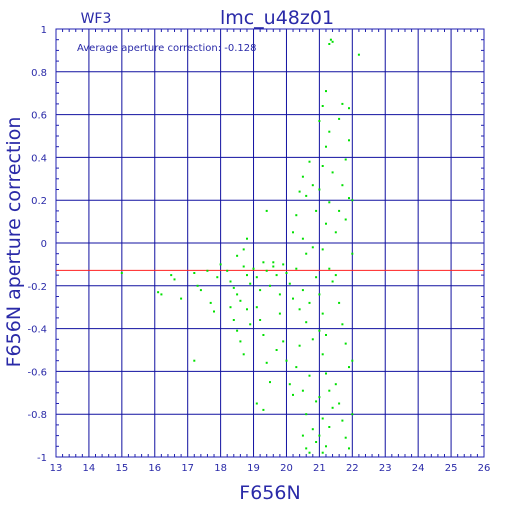 The height and width of the screenshot is (512, 512). I want to click on x-axis-label: F656N, so click(269, 493).